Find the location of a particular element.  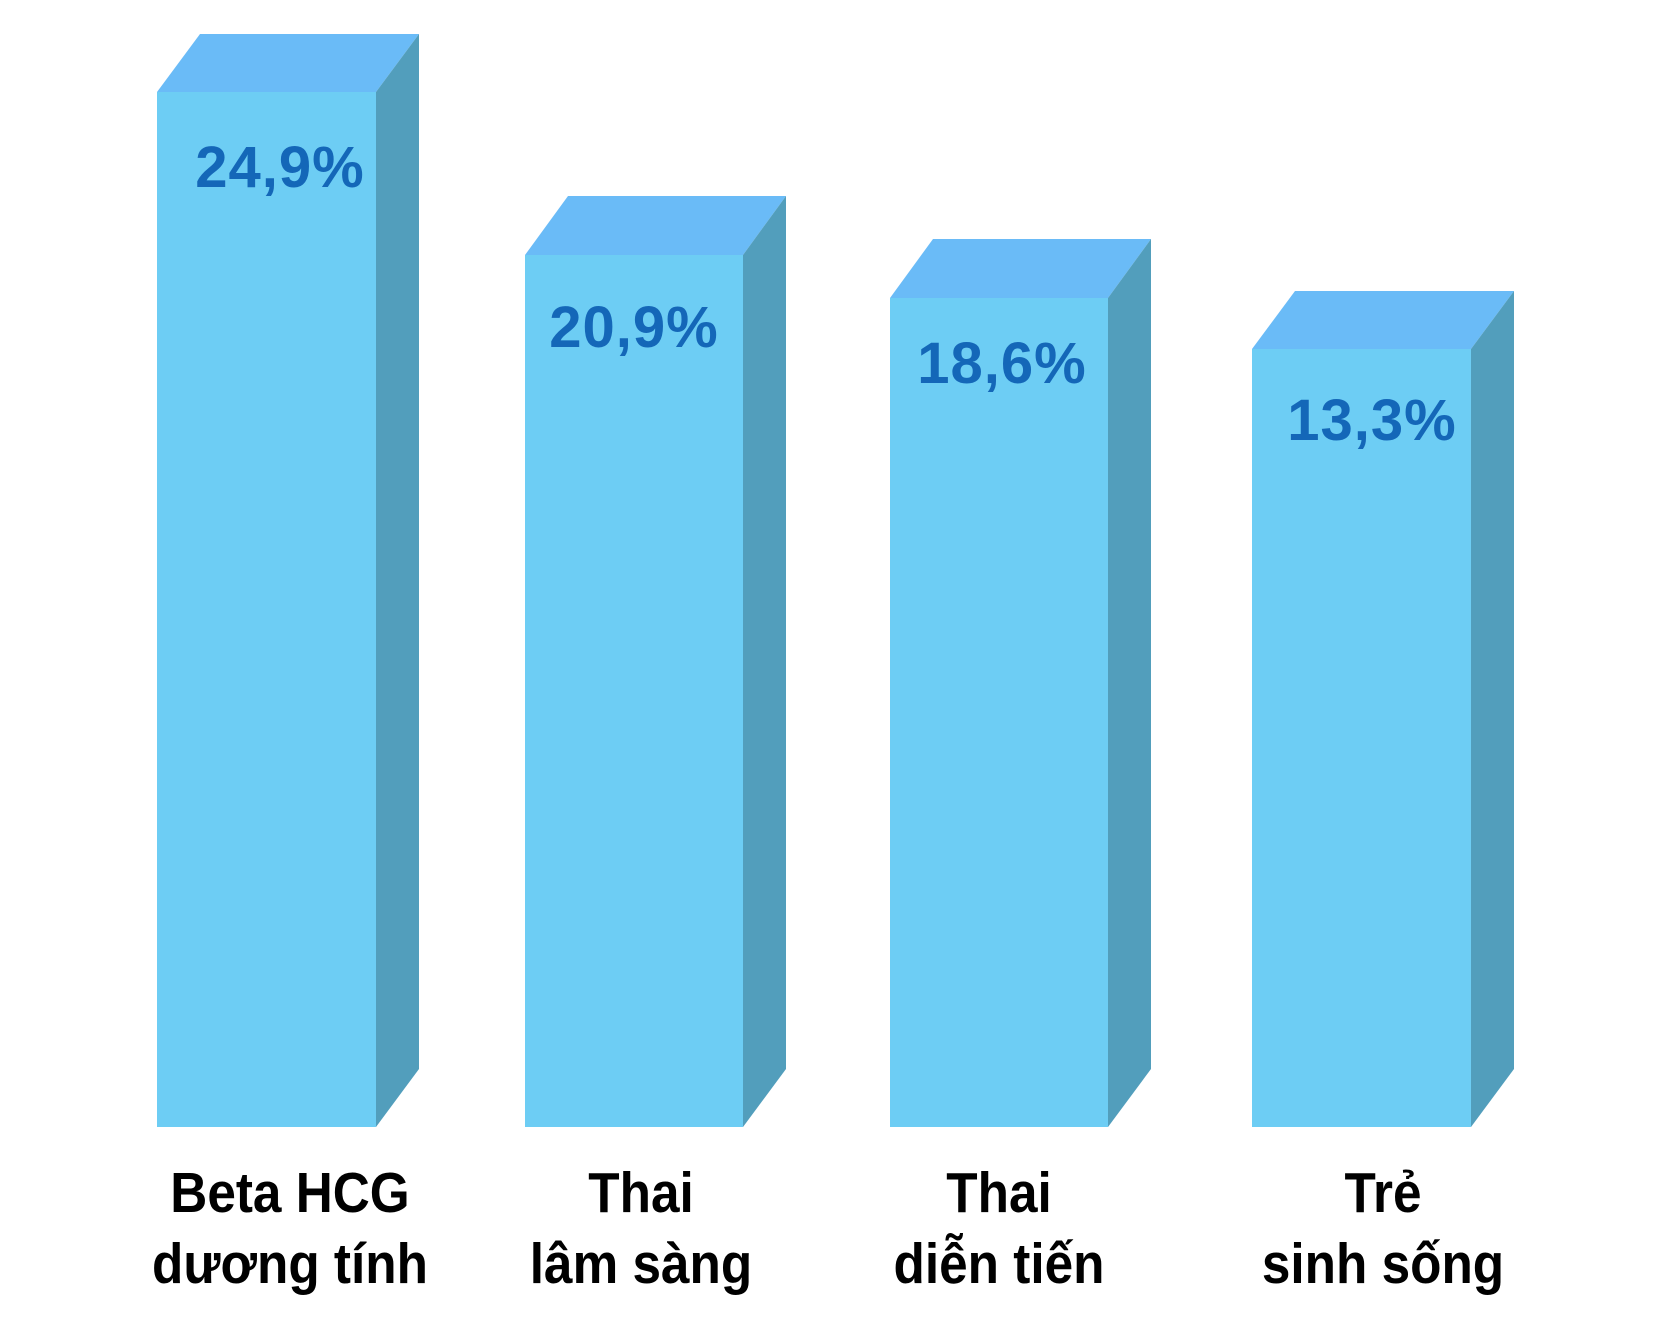

category-label-line-2: dương tính is located at coordinates (290, 1264).